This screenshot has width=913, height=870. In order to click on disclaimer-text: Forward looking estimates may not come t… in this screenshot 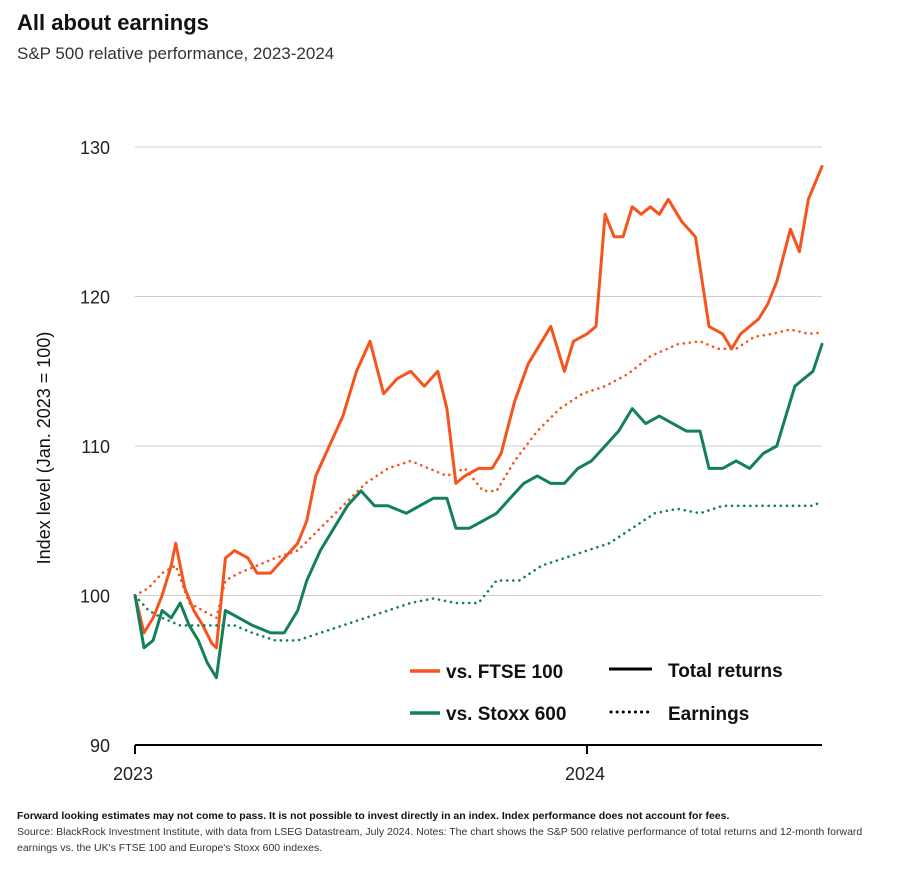, I will do `click(373, 816)`.